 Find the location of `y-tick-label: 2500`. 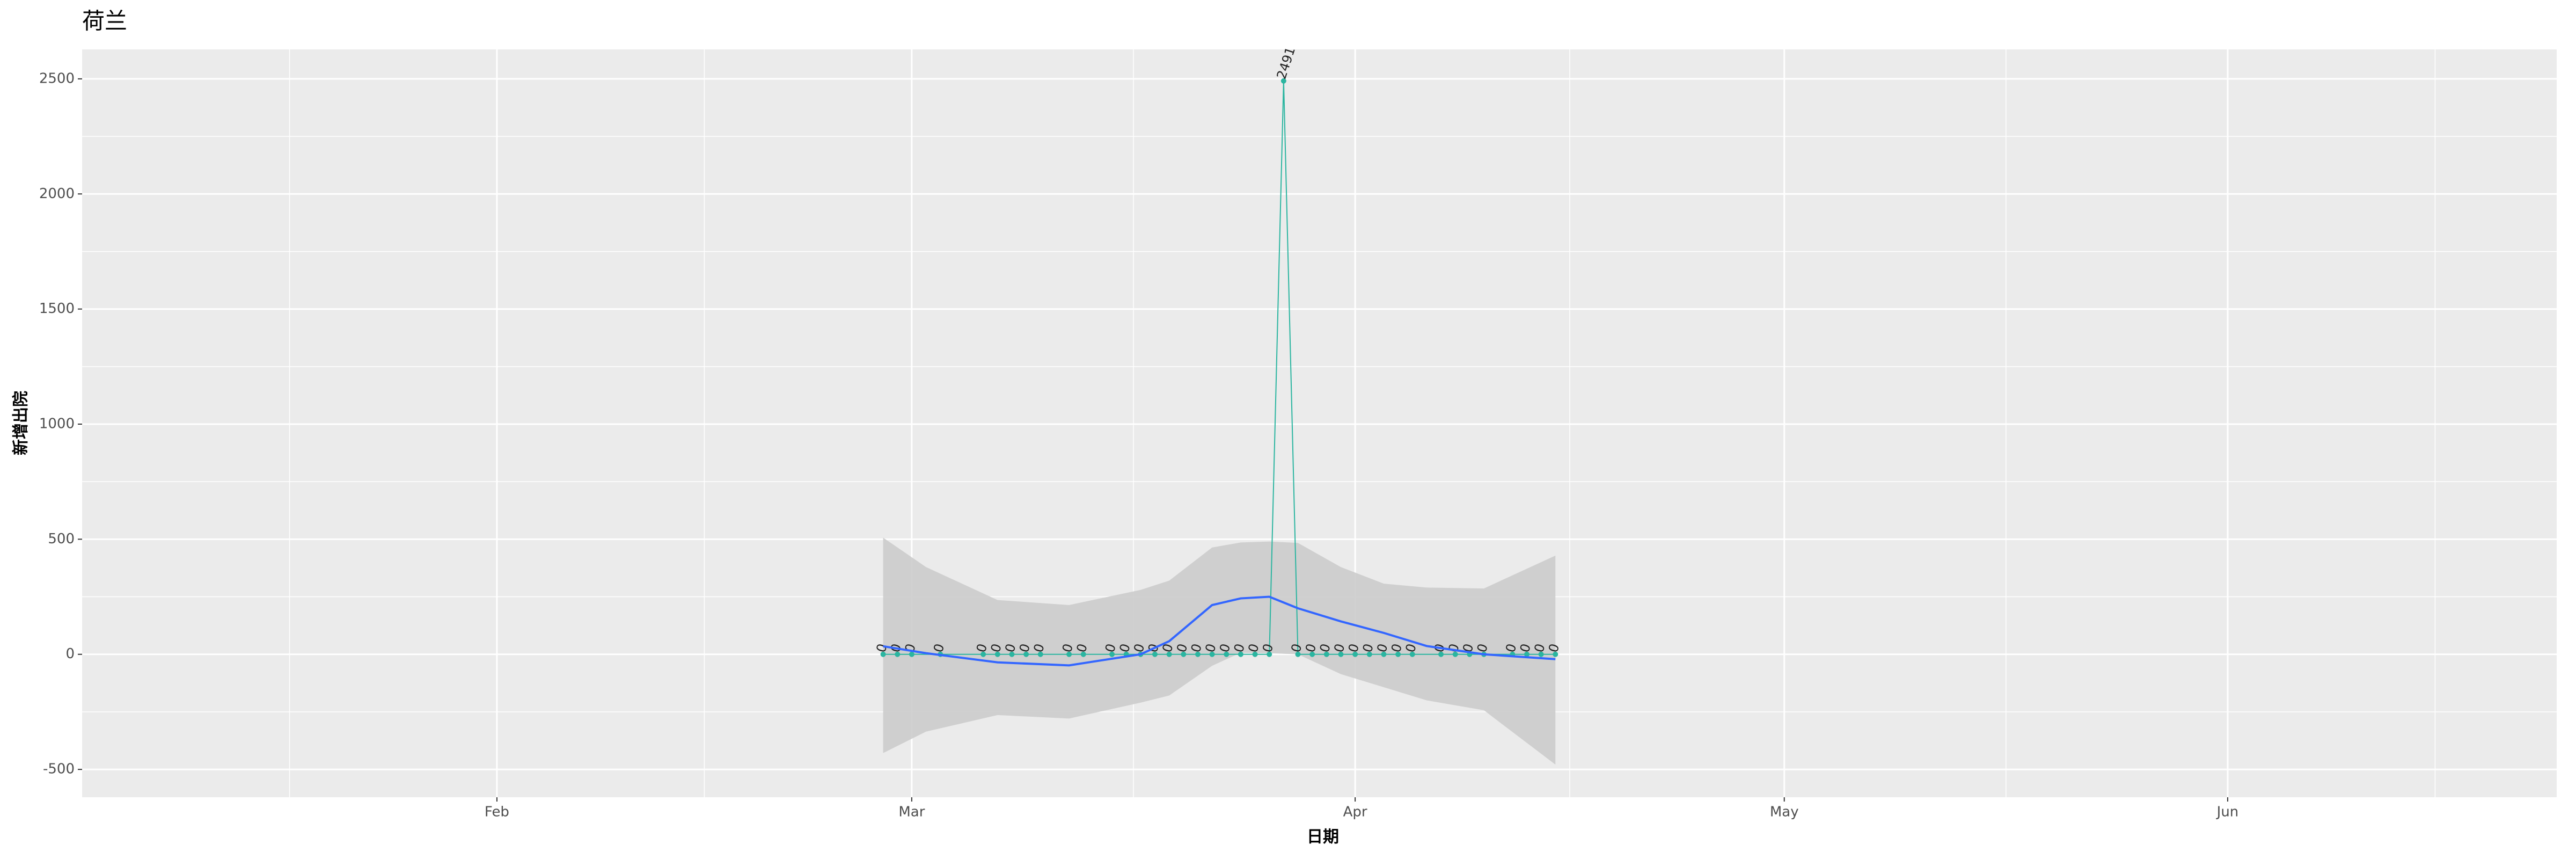

y-tick-label: 2500 is located at coordinates (57, 78).